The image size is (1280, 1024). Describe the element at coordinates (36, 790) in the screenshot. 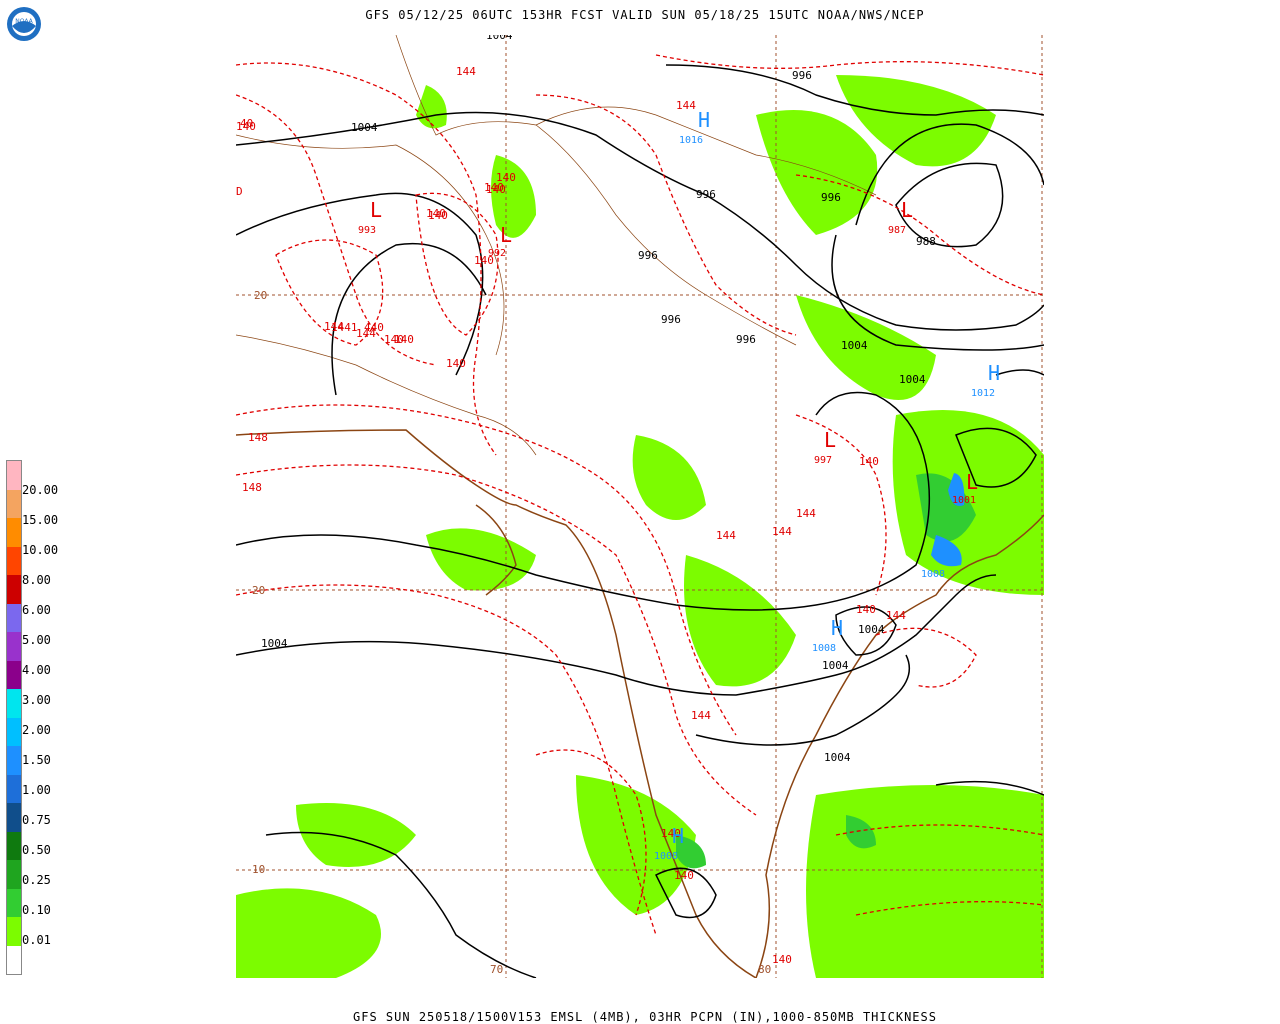

I see `legend-label: 1.00` at that location.